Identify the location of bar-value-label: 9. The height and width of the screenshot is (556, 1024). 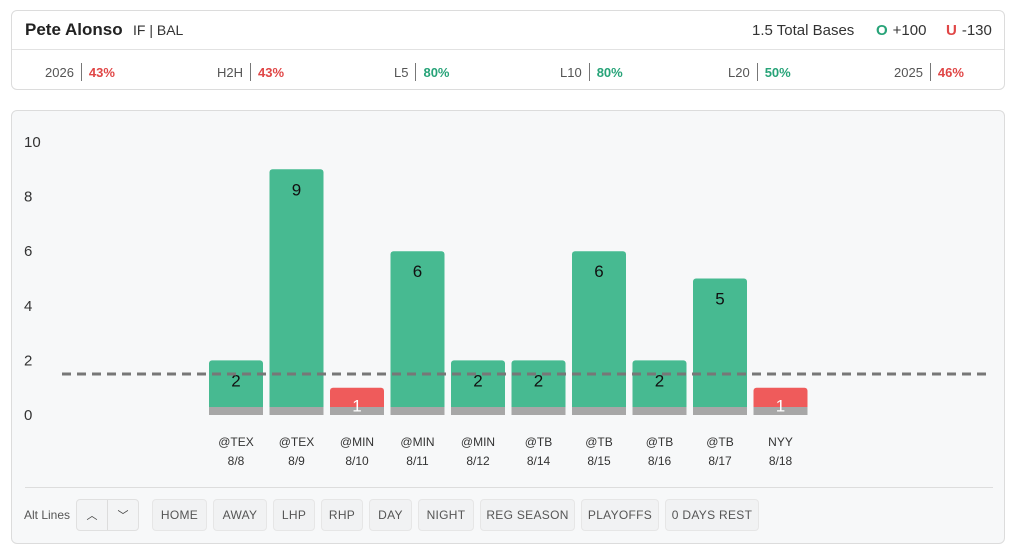
(296, 189).